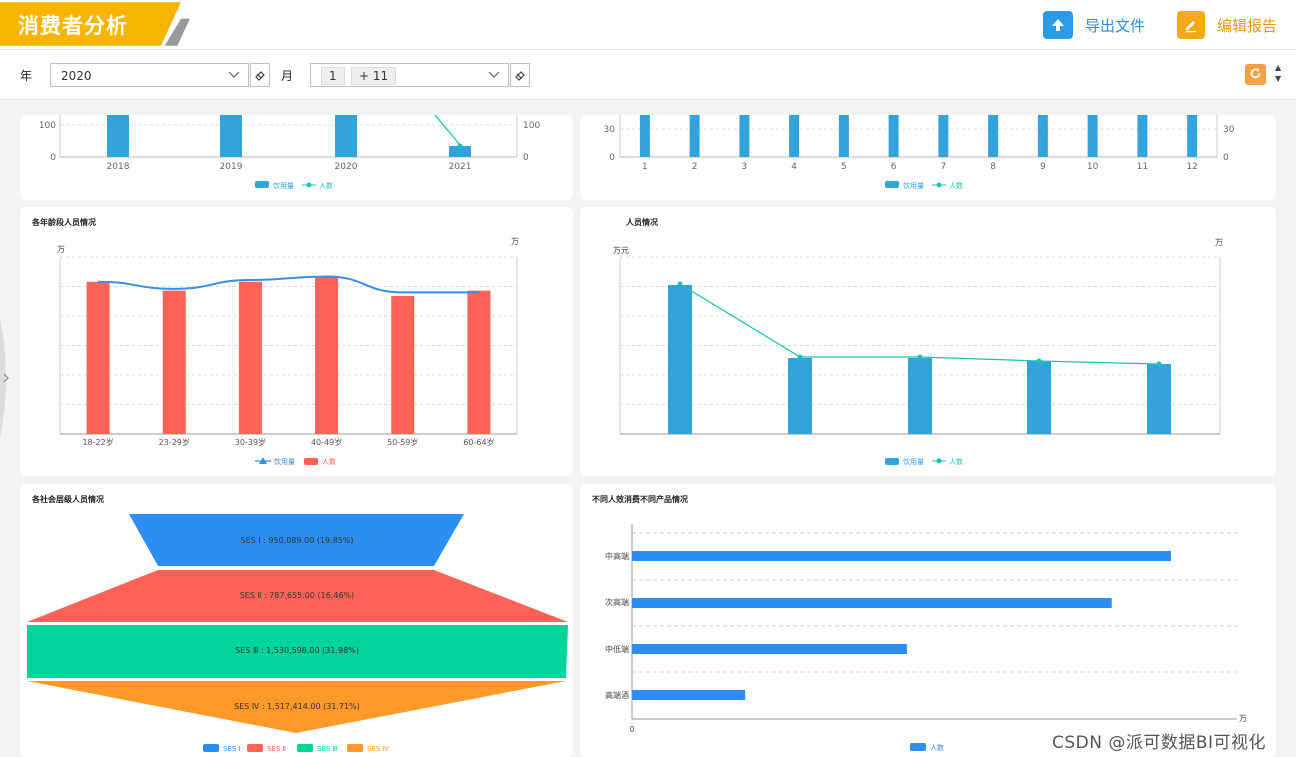 This screenshot has height=757, width=1296. I want to click on x-tick: 50-59岁, so click(402, 442).